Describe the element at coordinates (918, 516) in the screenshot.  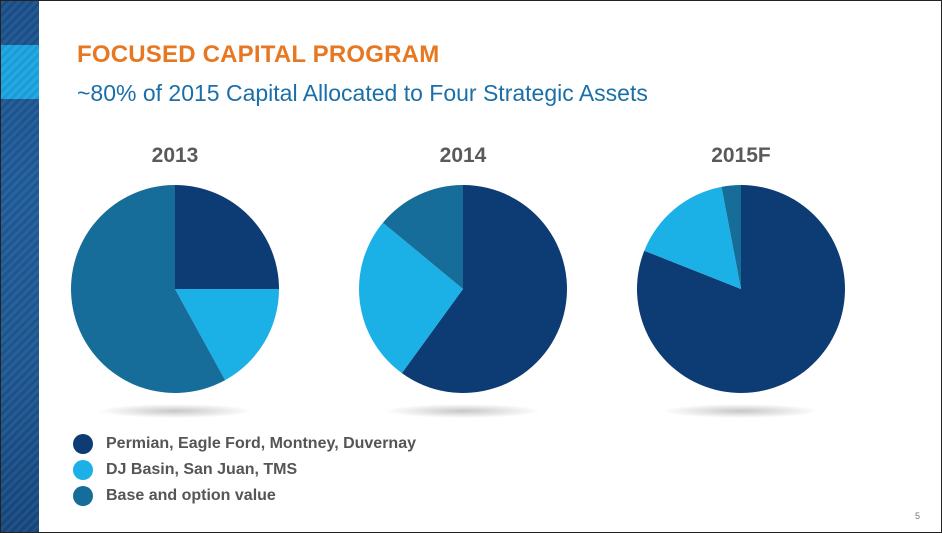
I see `page-number: 5` at that location.